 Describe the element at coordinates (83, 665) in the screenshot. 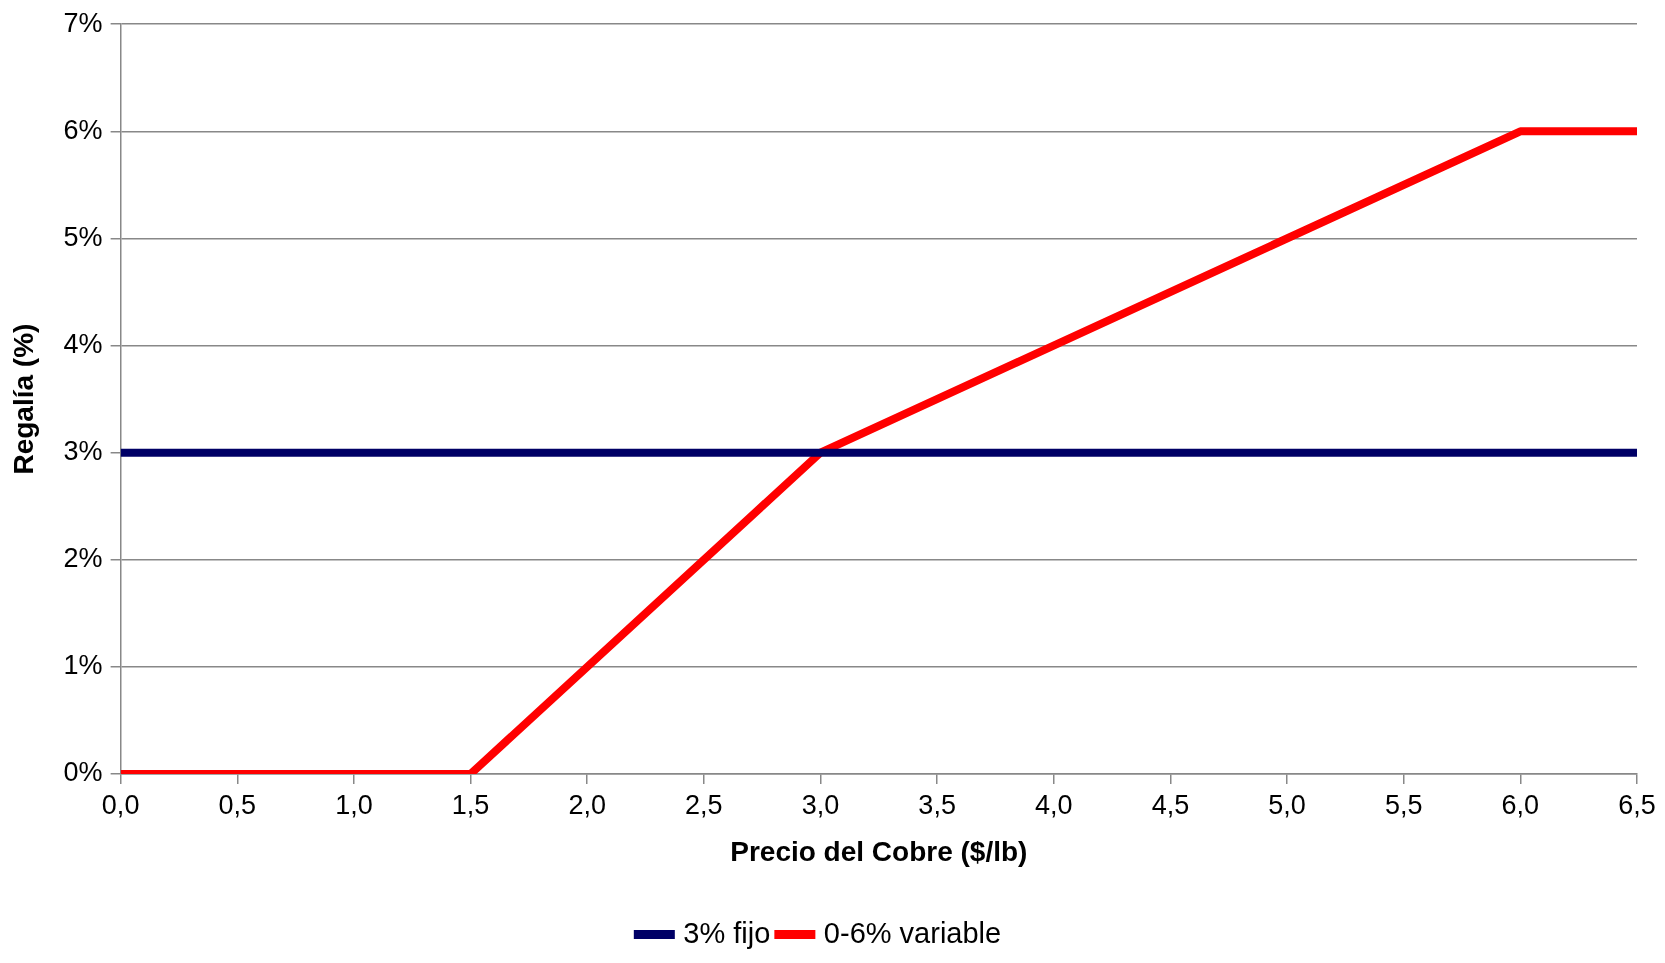

I see `y-tick-label: 1%` at that location.